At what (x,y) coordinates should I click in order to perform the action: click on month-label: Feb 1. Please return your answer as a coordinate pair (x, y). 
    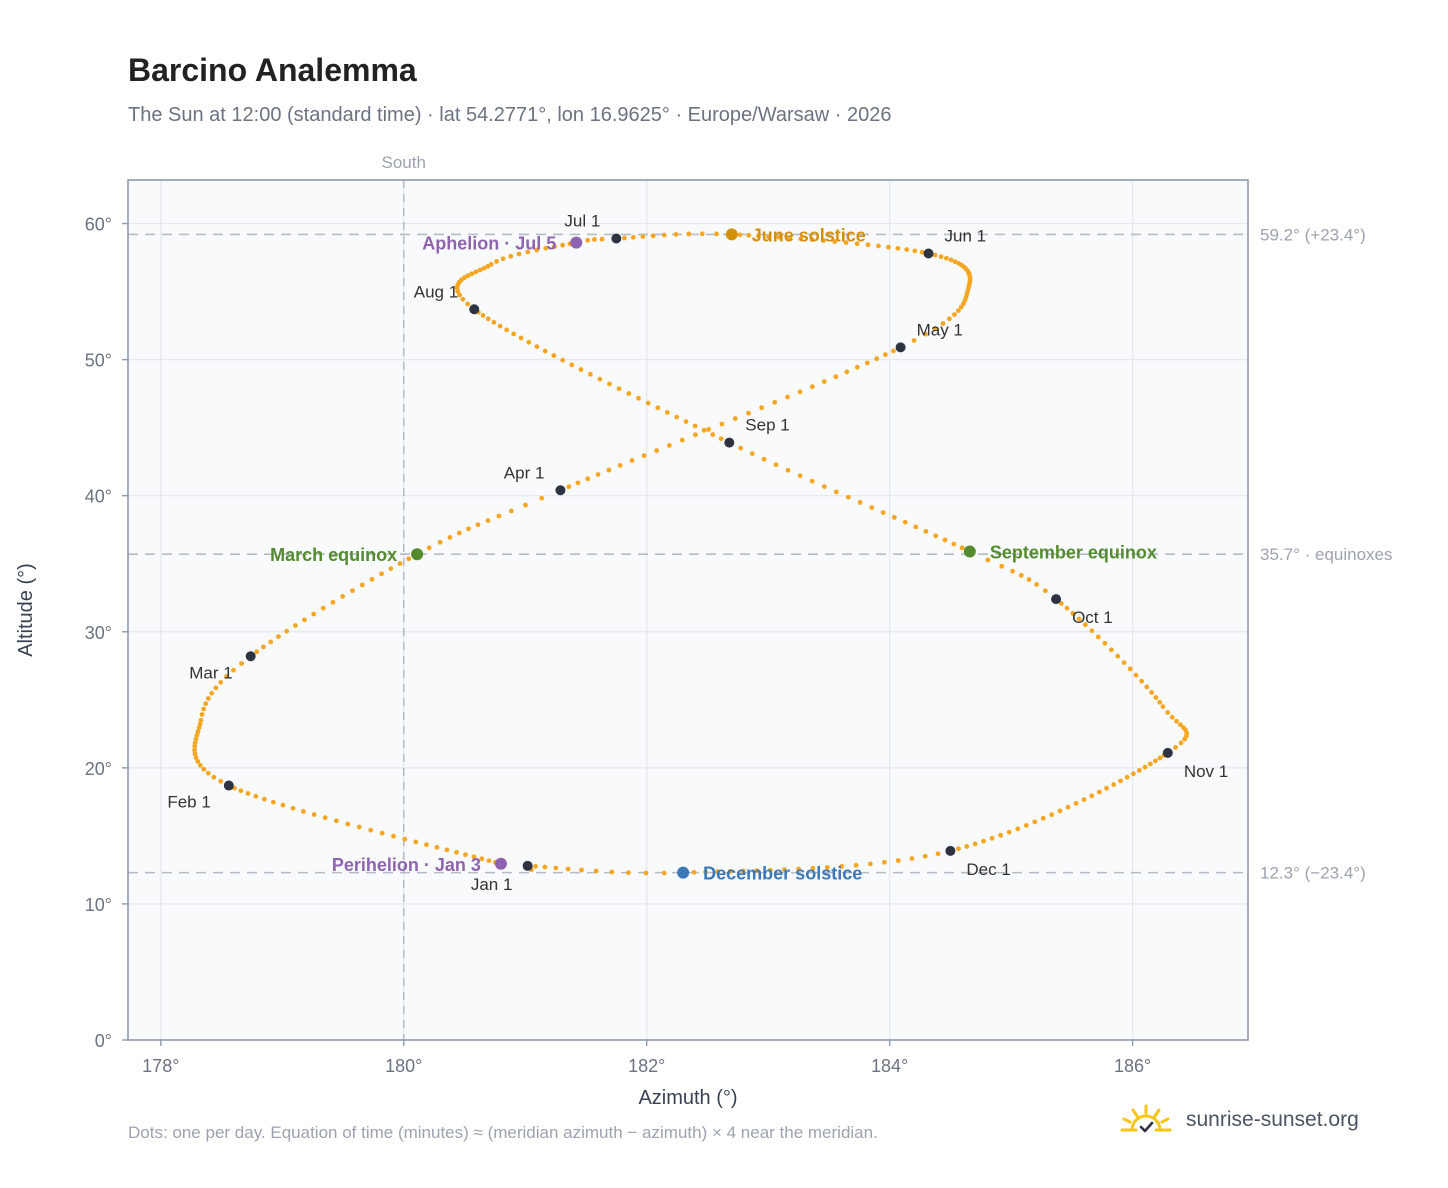
    Looking at the image, I should click on (188, 802).